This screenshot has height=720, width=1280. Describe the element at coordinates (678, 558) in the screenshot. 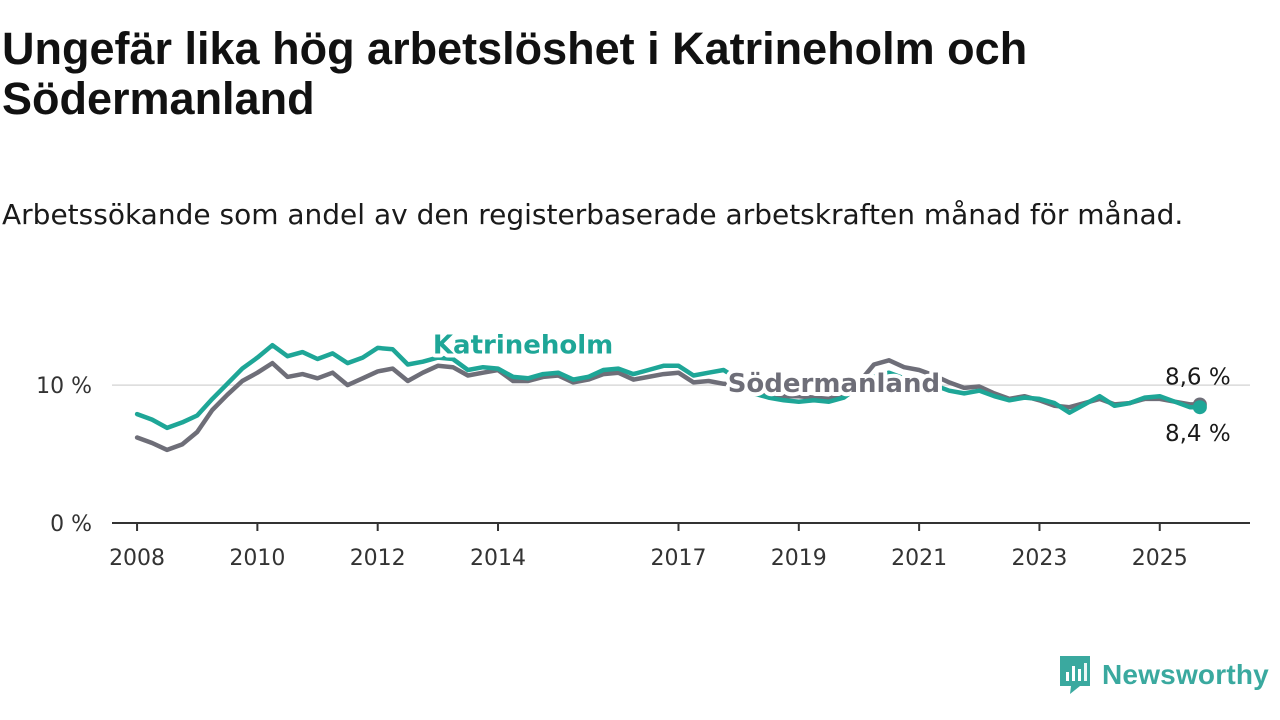

I see `x-tick-label: 2017` at that location.